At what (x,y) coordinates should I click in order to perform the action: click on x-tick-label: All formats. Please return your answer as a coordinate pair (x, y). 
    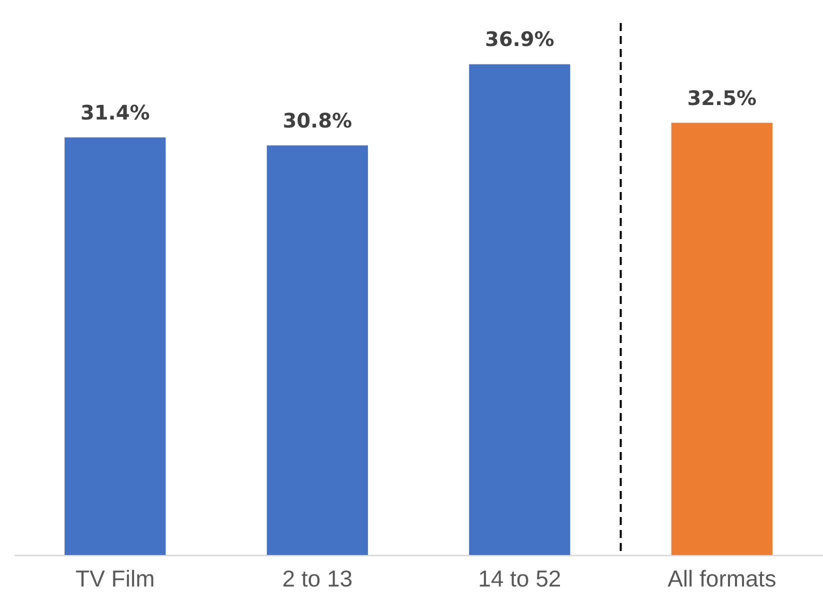
    Looking at the image, I should click on (722, 579).